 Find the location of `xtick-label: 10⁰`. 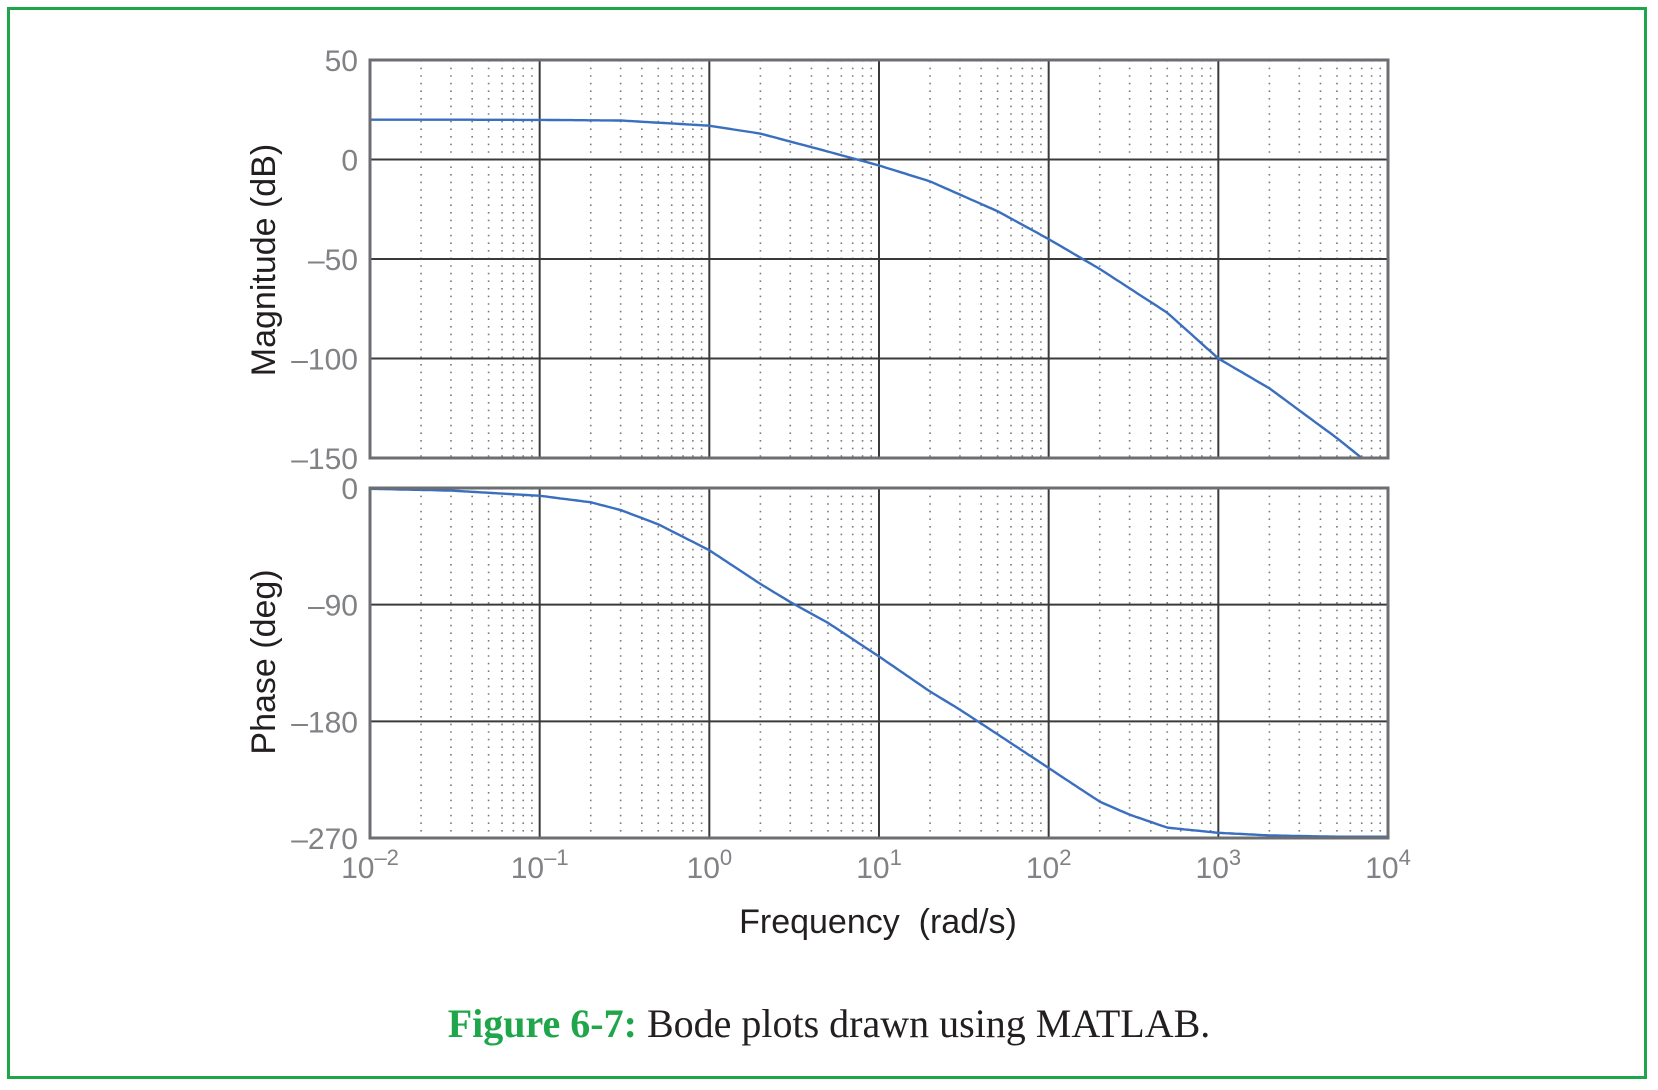

xtick-label: 10⁰ is located at coordinates (710, 865).